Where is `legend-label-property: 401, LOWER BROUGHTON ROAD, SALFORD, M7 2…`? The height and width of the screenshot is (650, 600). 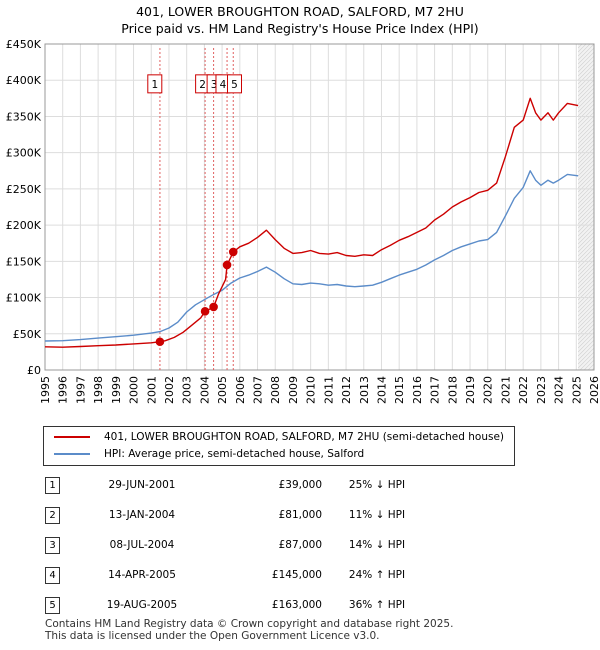
legend-label-property: 401, LOWER BROUGHTON ROAD, SALFORD, M7 2… is located at coordinates (304, 437).